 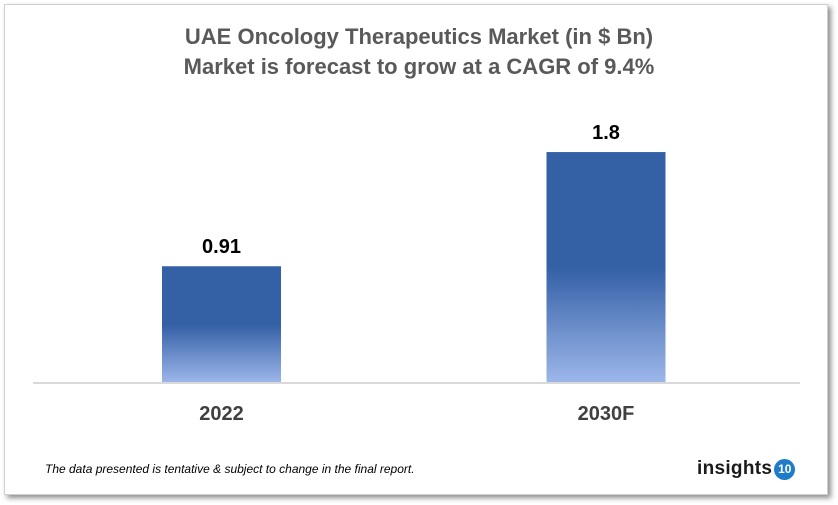 I want to click on logo-word: insights, so click(x=735, y=468).